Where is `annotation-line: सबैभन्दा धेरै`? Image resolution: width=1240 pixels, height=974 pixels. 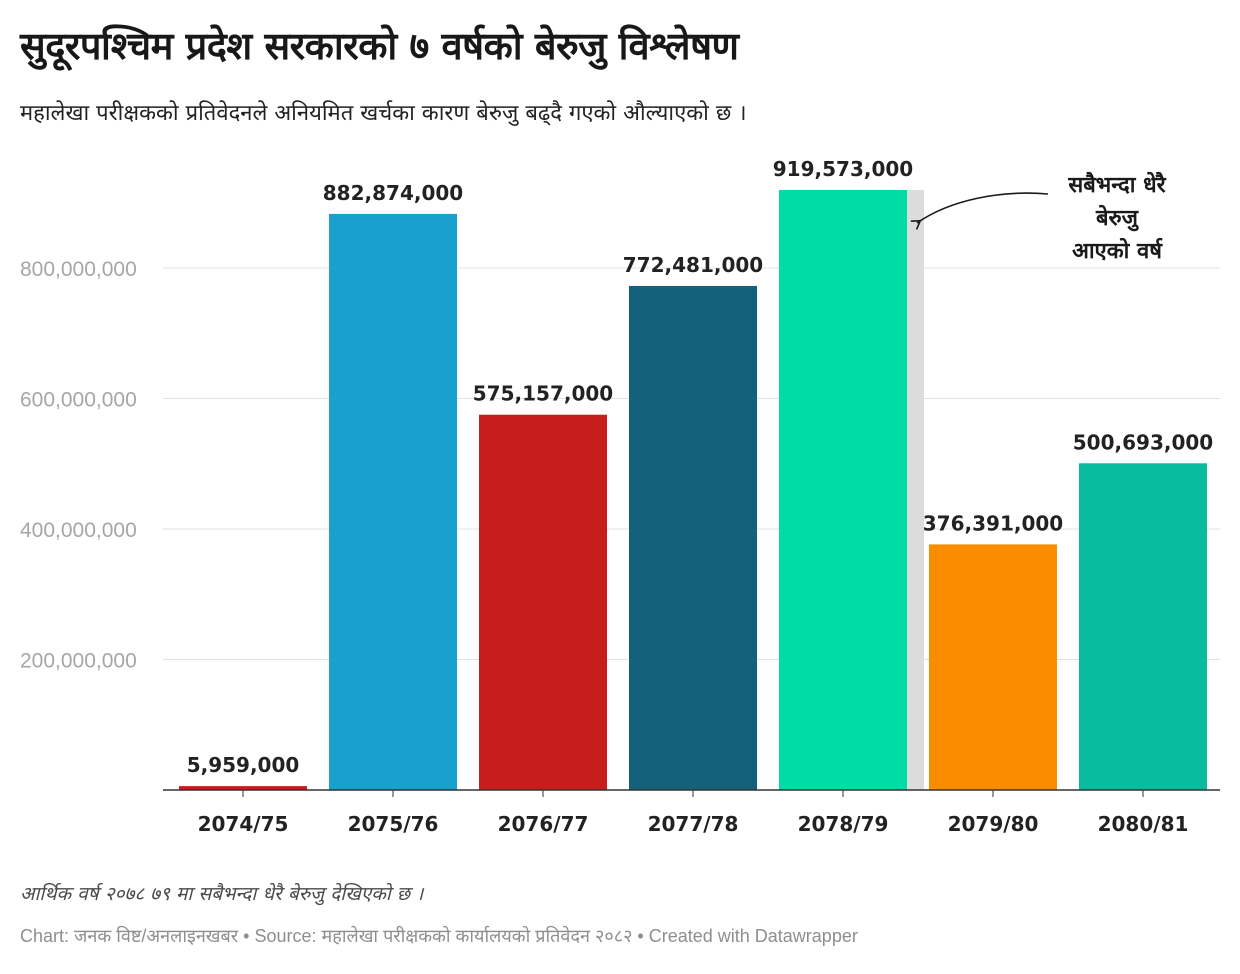
annotation-line: सबैभन्दा धेरै is located at coordinates (1116, 184).